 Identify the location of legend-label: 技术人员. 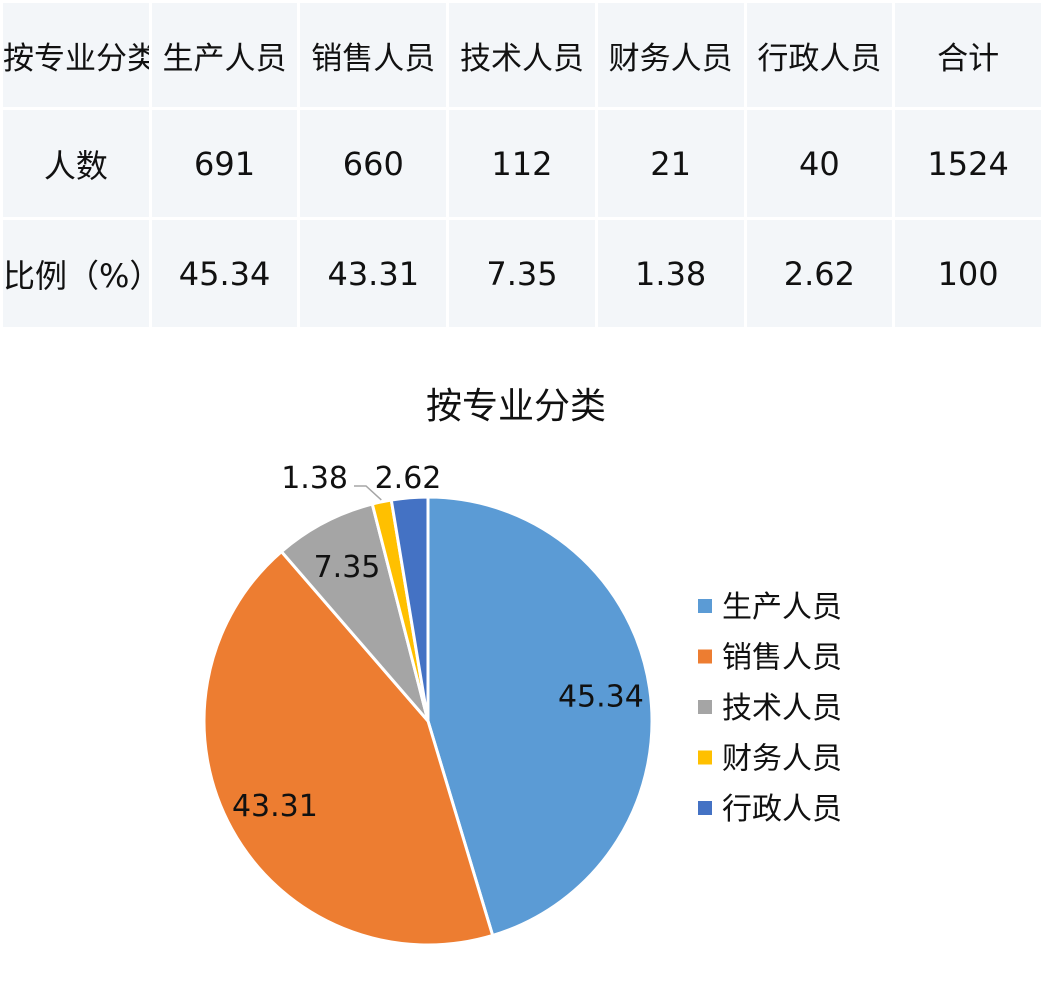
(782, 708).